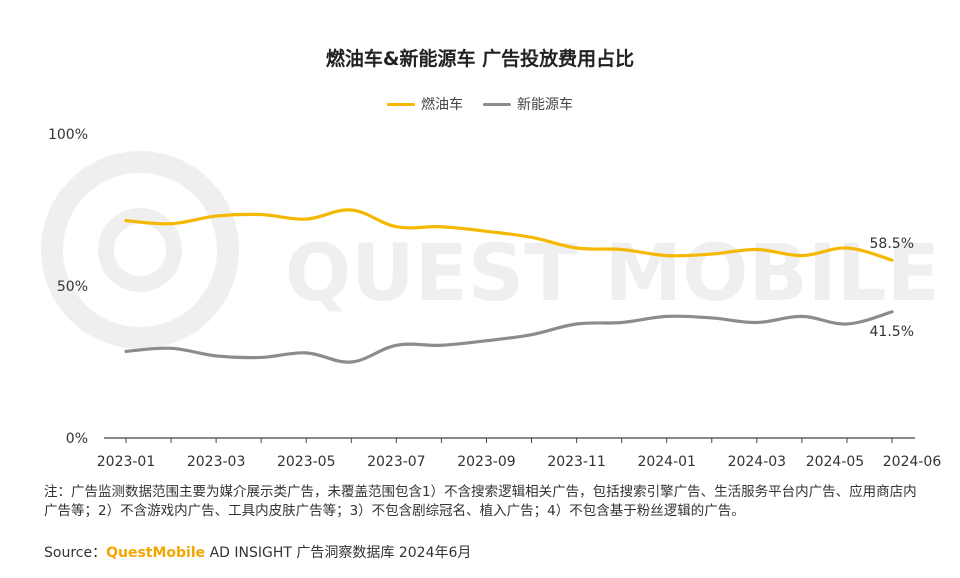 This screenshot has height=578, width=960. I want to click on y-tick-label: 0%, so click(77, 439).